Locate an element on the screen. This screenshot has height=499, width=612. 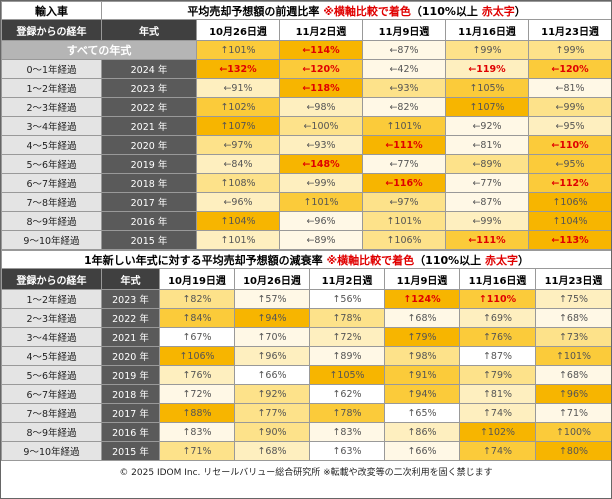
value-cell: ↑71% is located at coordinates (197, 451).